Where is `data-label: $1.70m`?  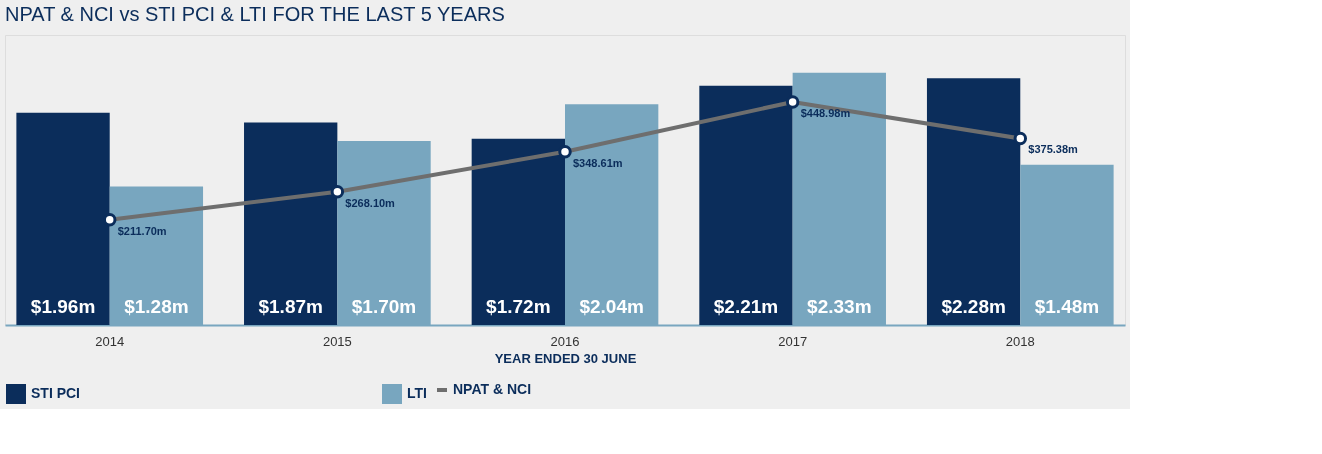 data-label: $1.70m is located at coordinates (384, 306).